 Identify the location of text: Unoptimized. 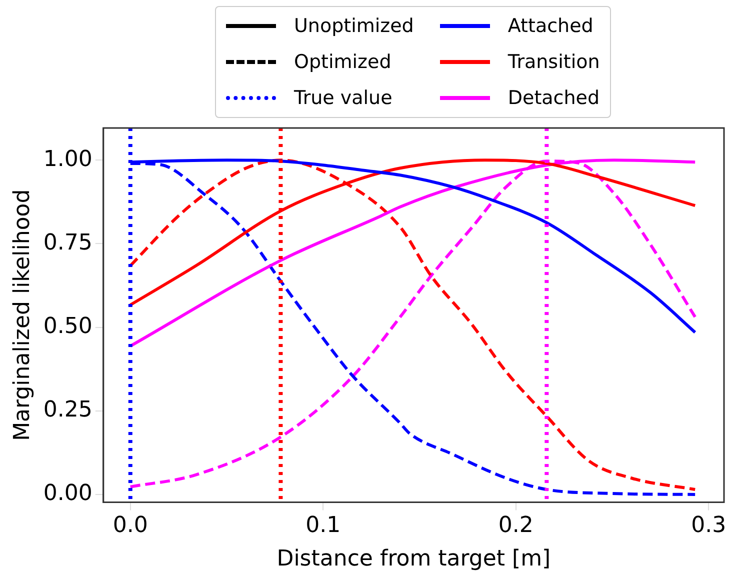
(354, 26).